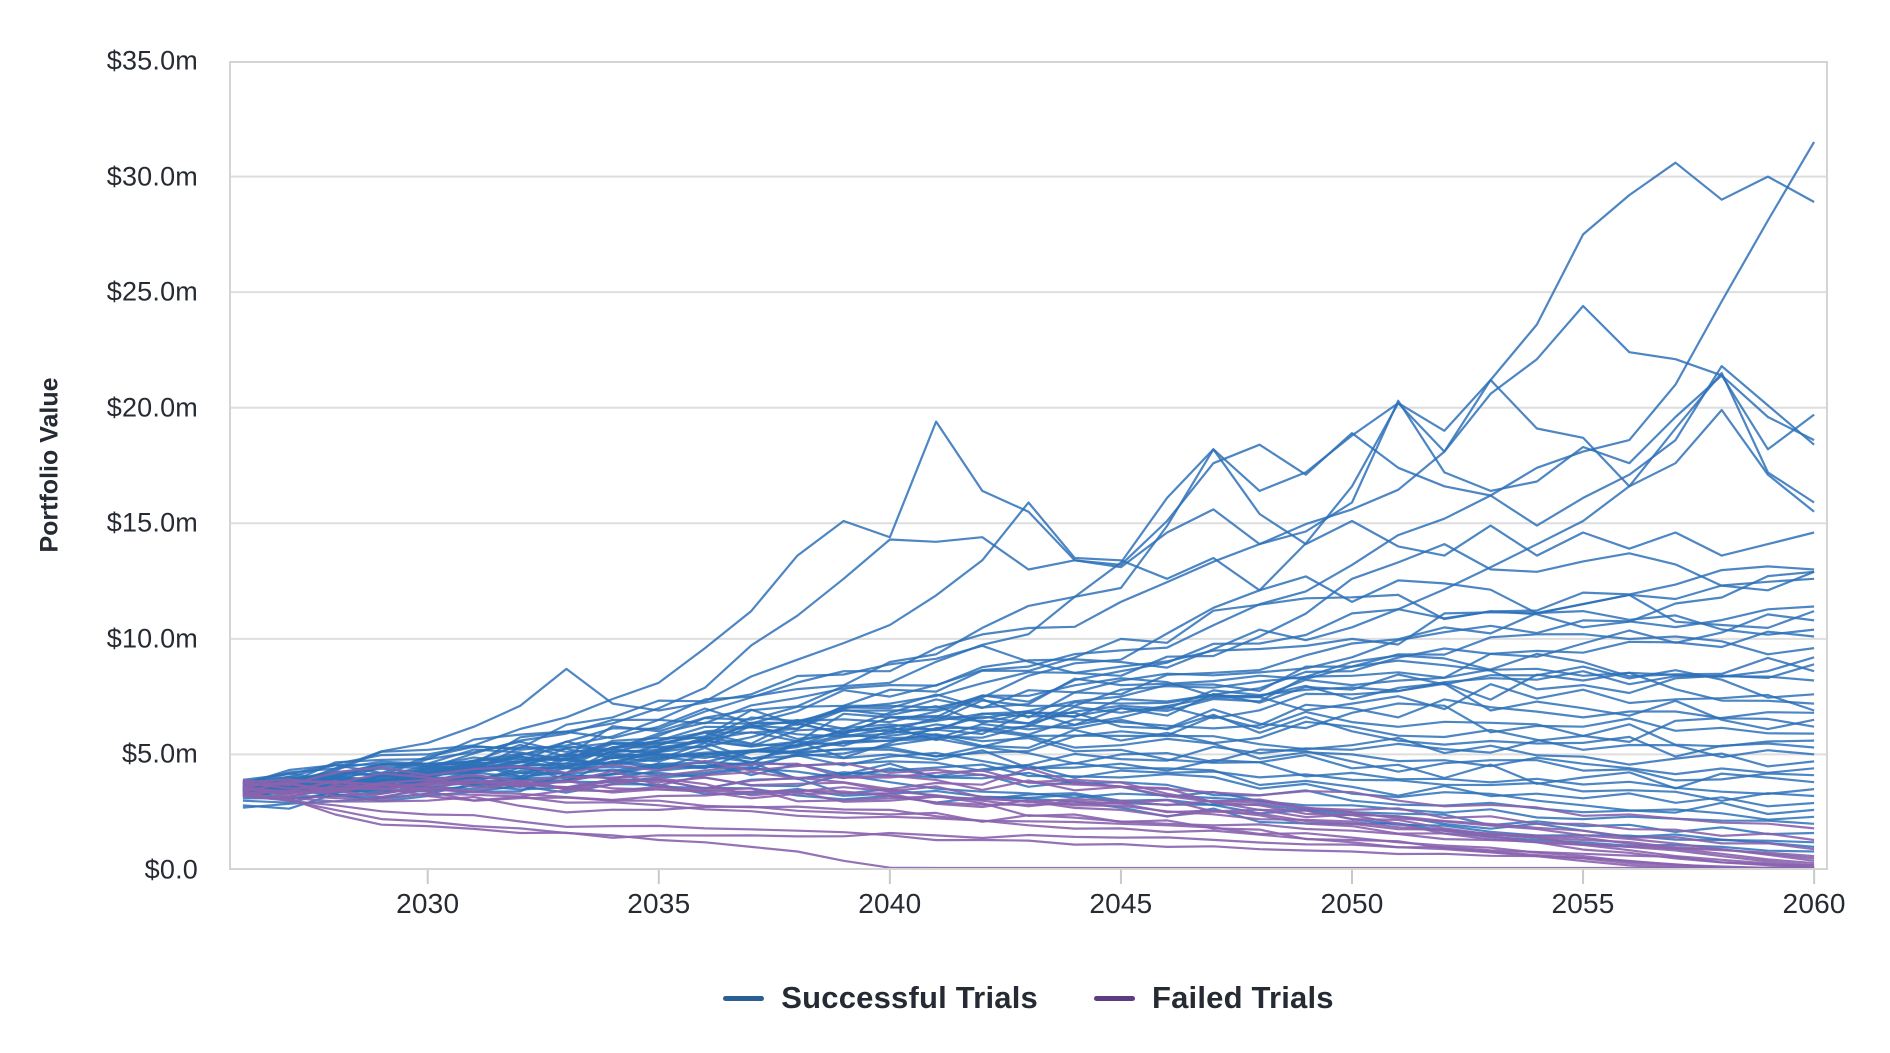 The width and height of the screenshot is (1890, 1053). What do you see at coordinates (152, 176) in the screenshot?
I see `y-tick-label-30m: $30.0m` at bounding box center [152, 176].